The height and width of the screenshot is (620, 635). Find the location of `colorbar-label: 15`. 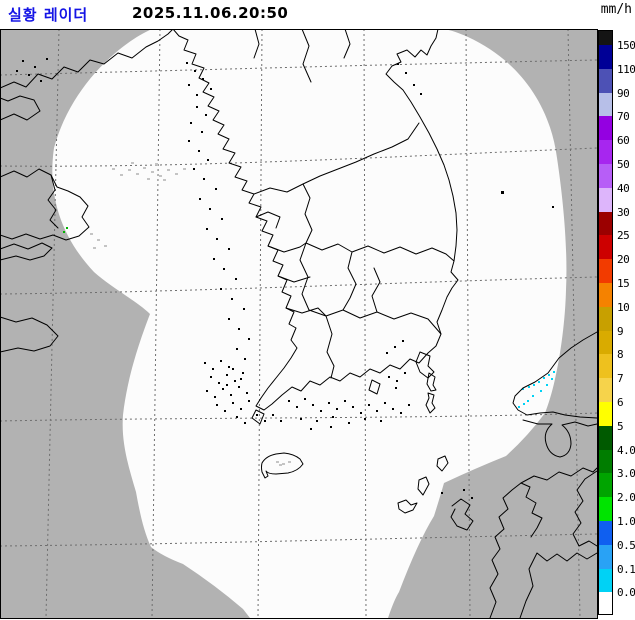

colorbar-label: 15 is located at coordinates (623, 283).